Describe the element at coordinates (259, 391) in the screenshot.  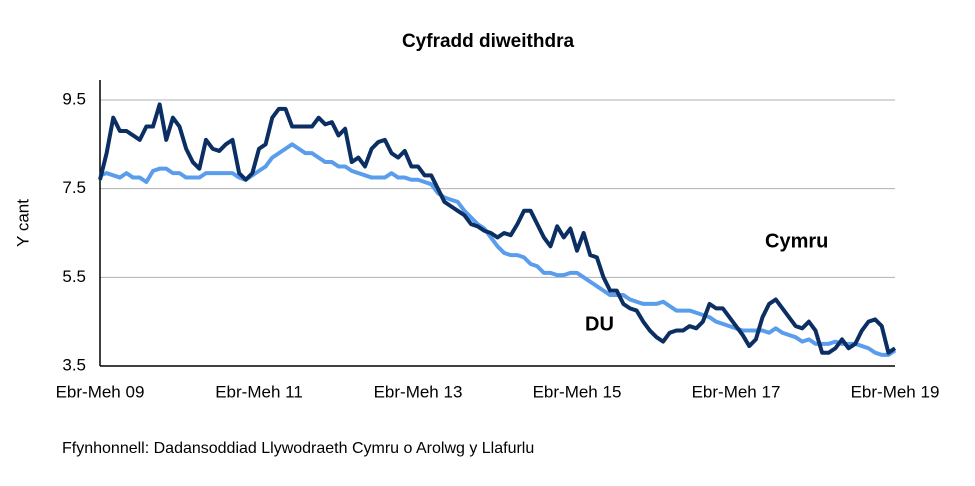
I see `x-tick-label: Ebr-Meh 11` at that location.